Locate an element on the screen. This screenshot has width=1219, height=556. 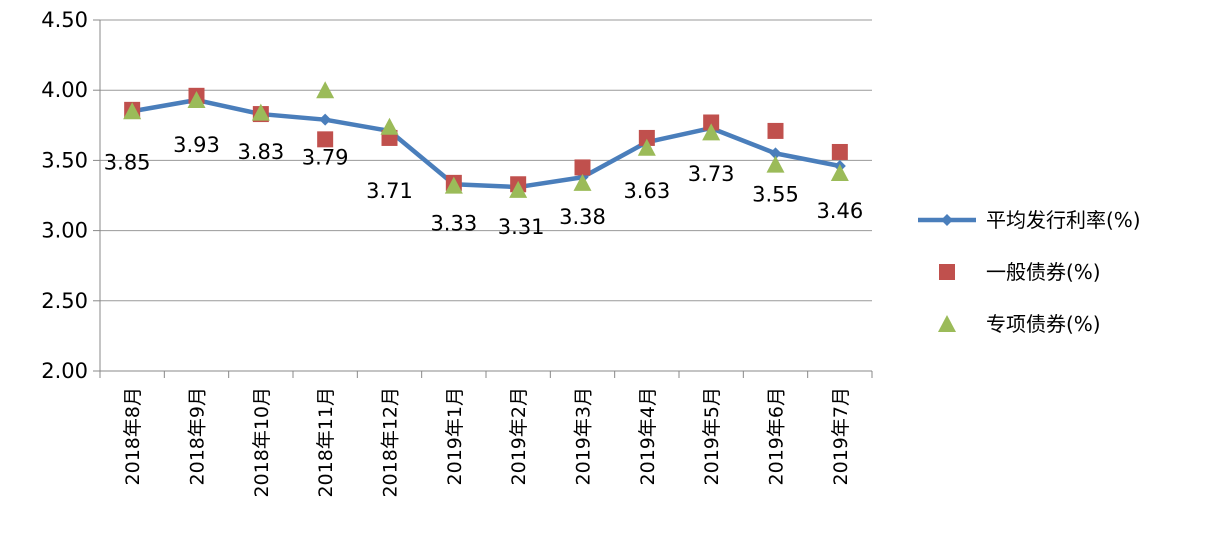
y-tick-label: 2.50 is located at coordinates (64, 301).